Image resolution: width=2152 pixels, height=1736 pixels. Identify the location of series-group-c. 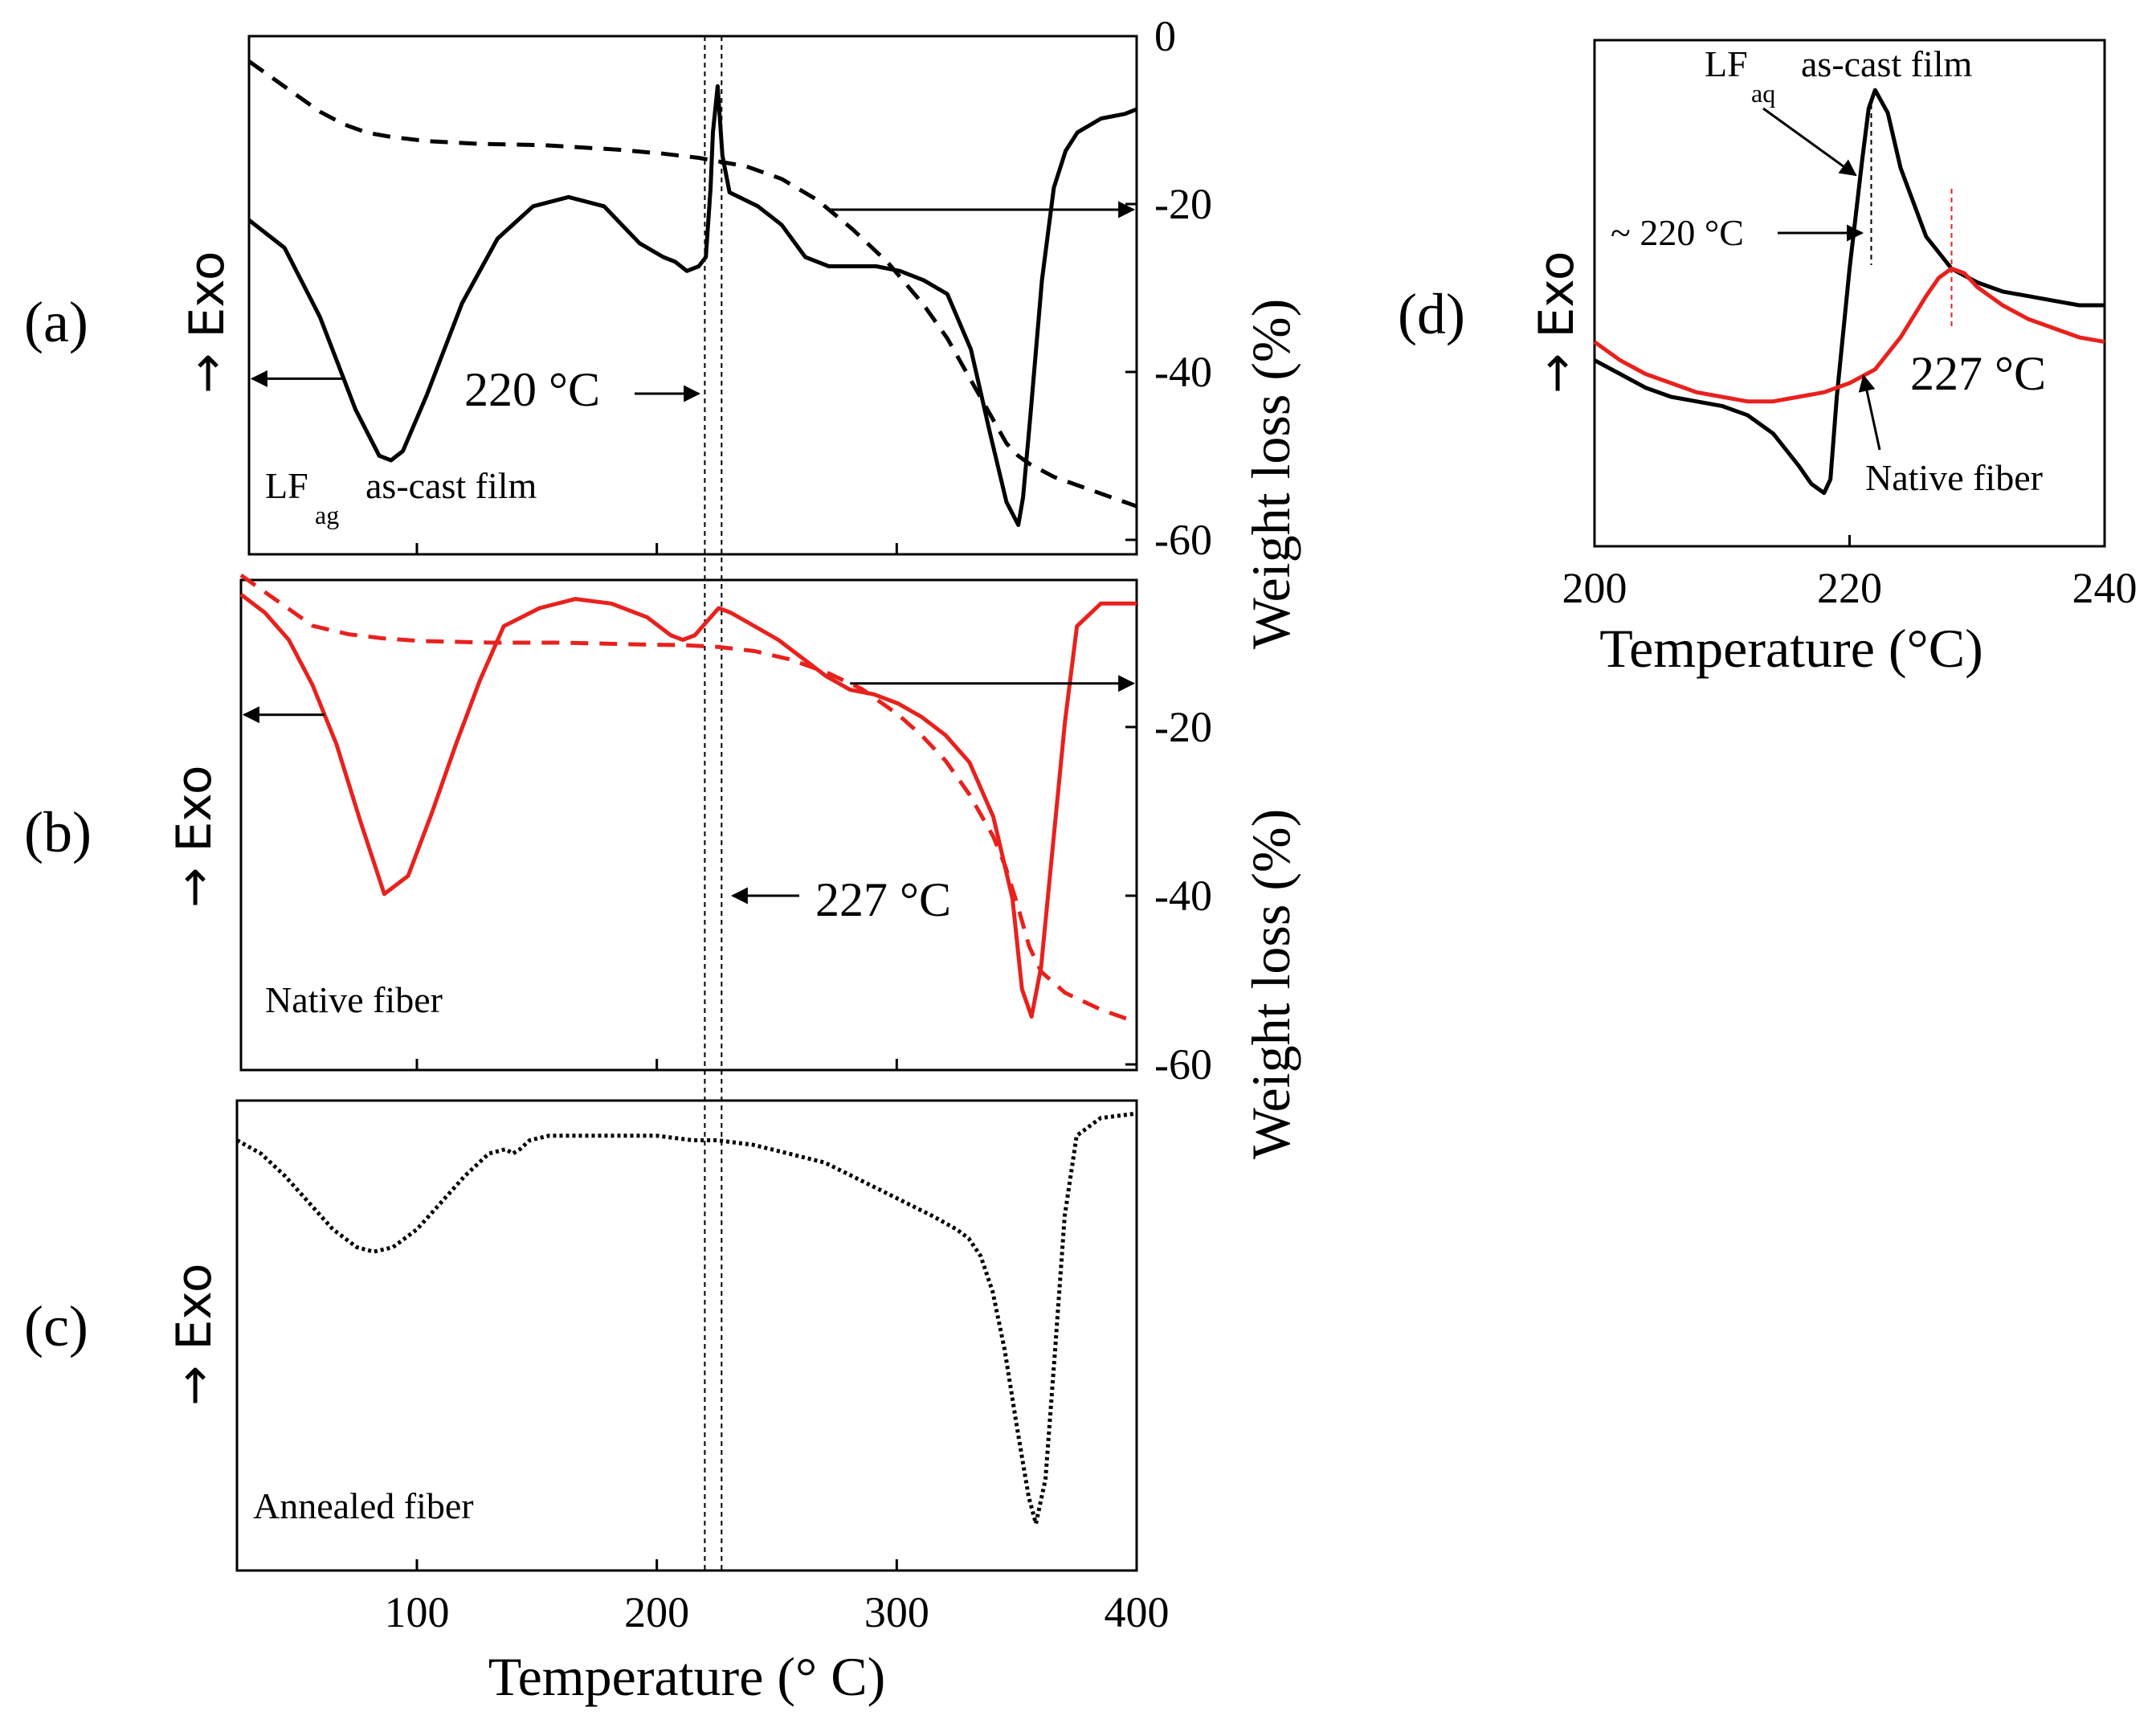
(686, 1318).